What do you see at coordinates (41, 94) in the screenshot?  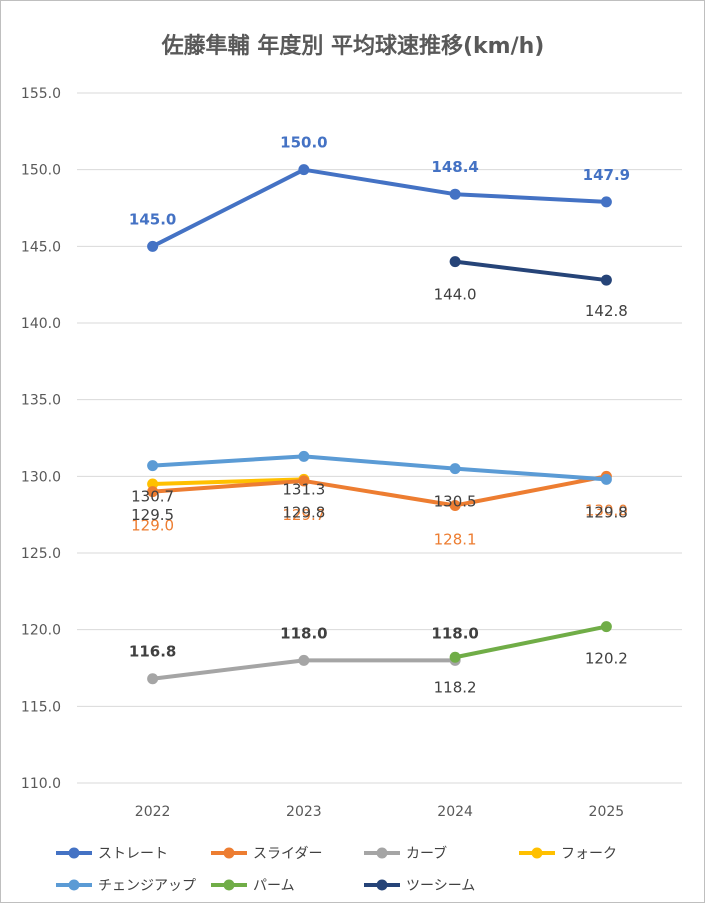 I see `y-tick-label: 155.0` at bounding box center [41, 94].